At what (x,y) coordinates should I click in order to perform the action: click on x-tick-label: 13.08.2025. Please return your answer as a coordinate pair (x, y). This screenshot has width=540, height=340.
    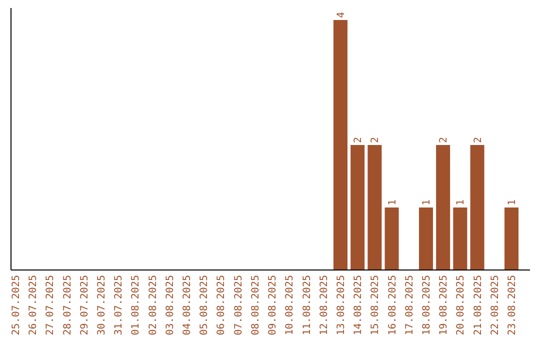
    Looking at the image, I should click on (341, 305).